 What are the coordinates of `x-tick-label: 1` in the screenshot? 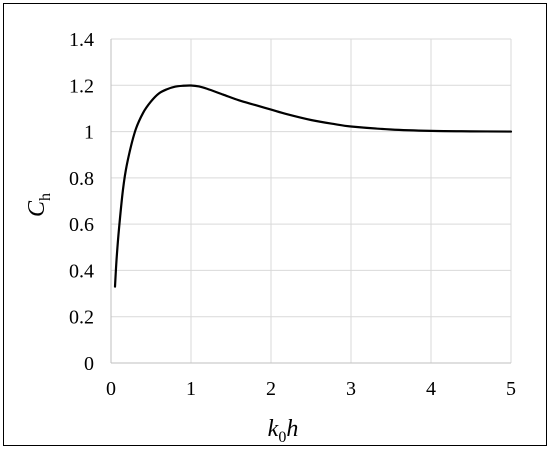 It's located at (191, 389).